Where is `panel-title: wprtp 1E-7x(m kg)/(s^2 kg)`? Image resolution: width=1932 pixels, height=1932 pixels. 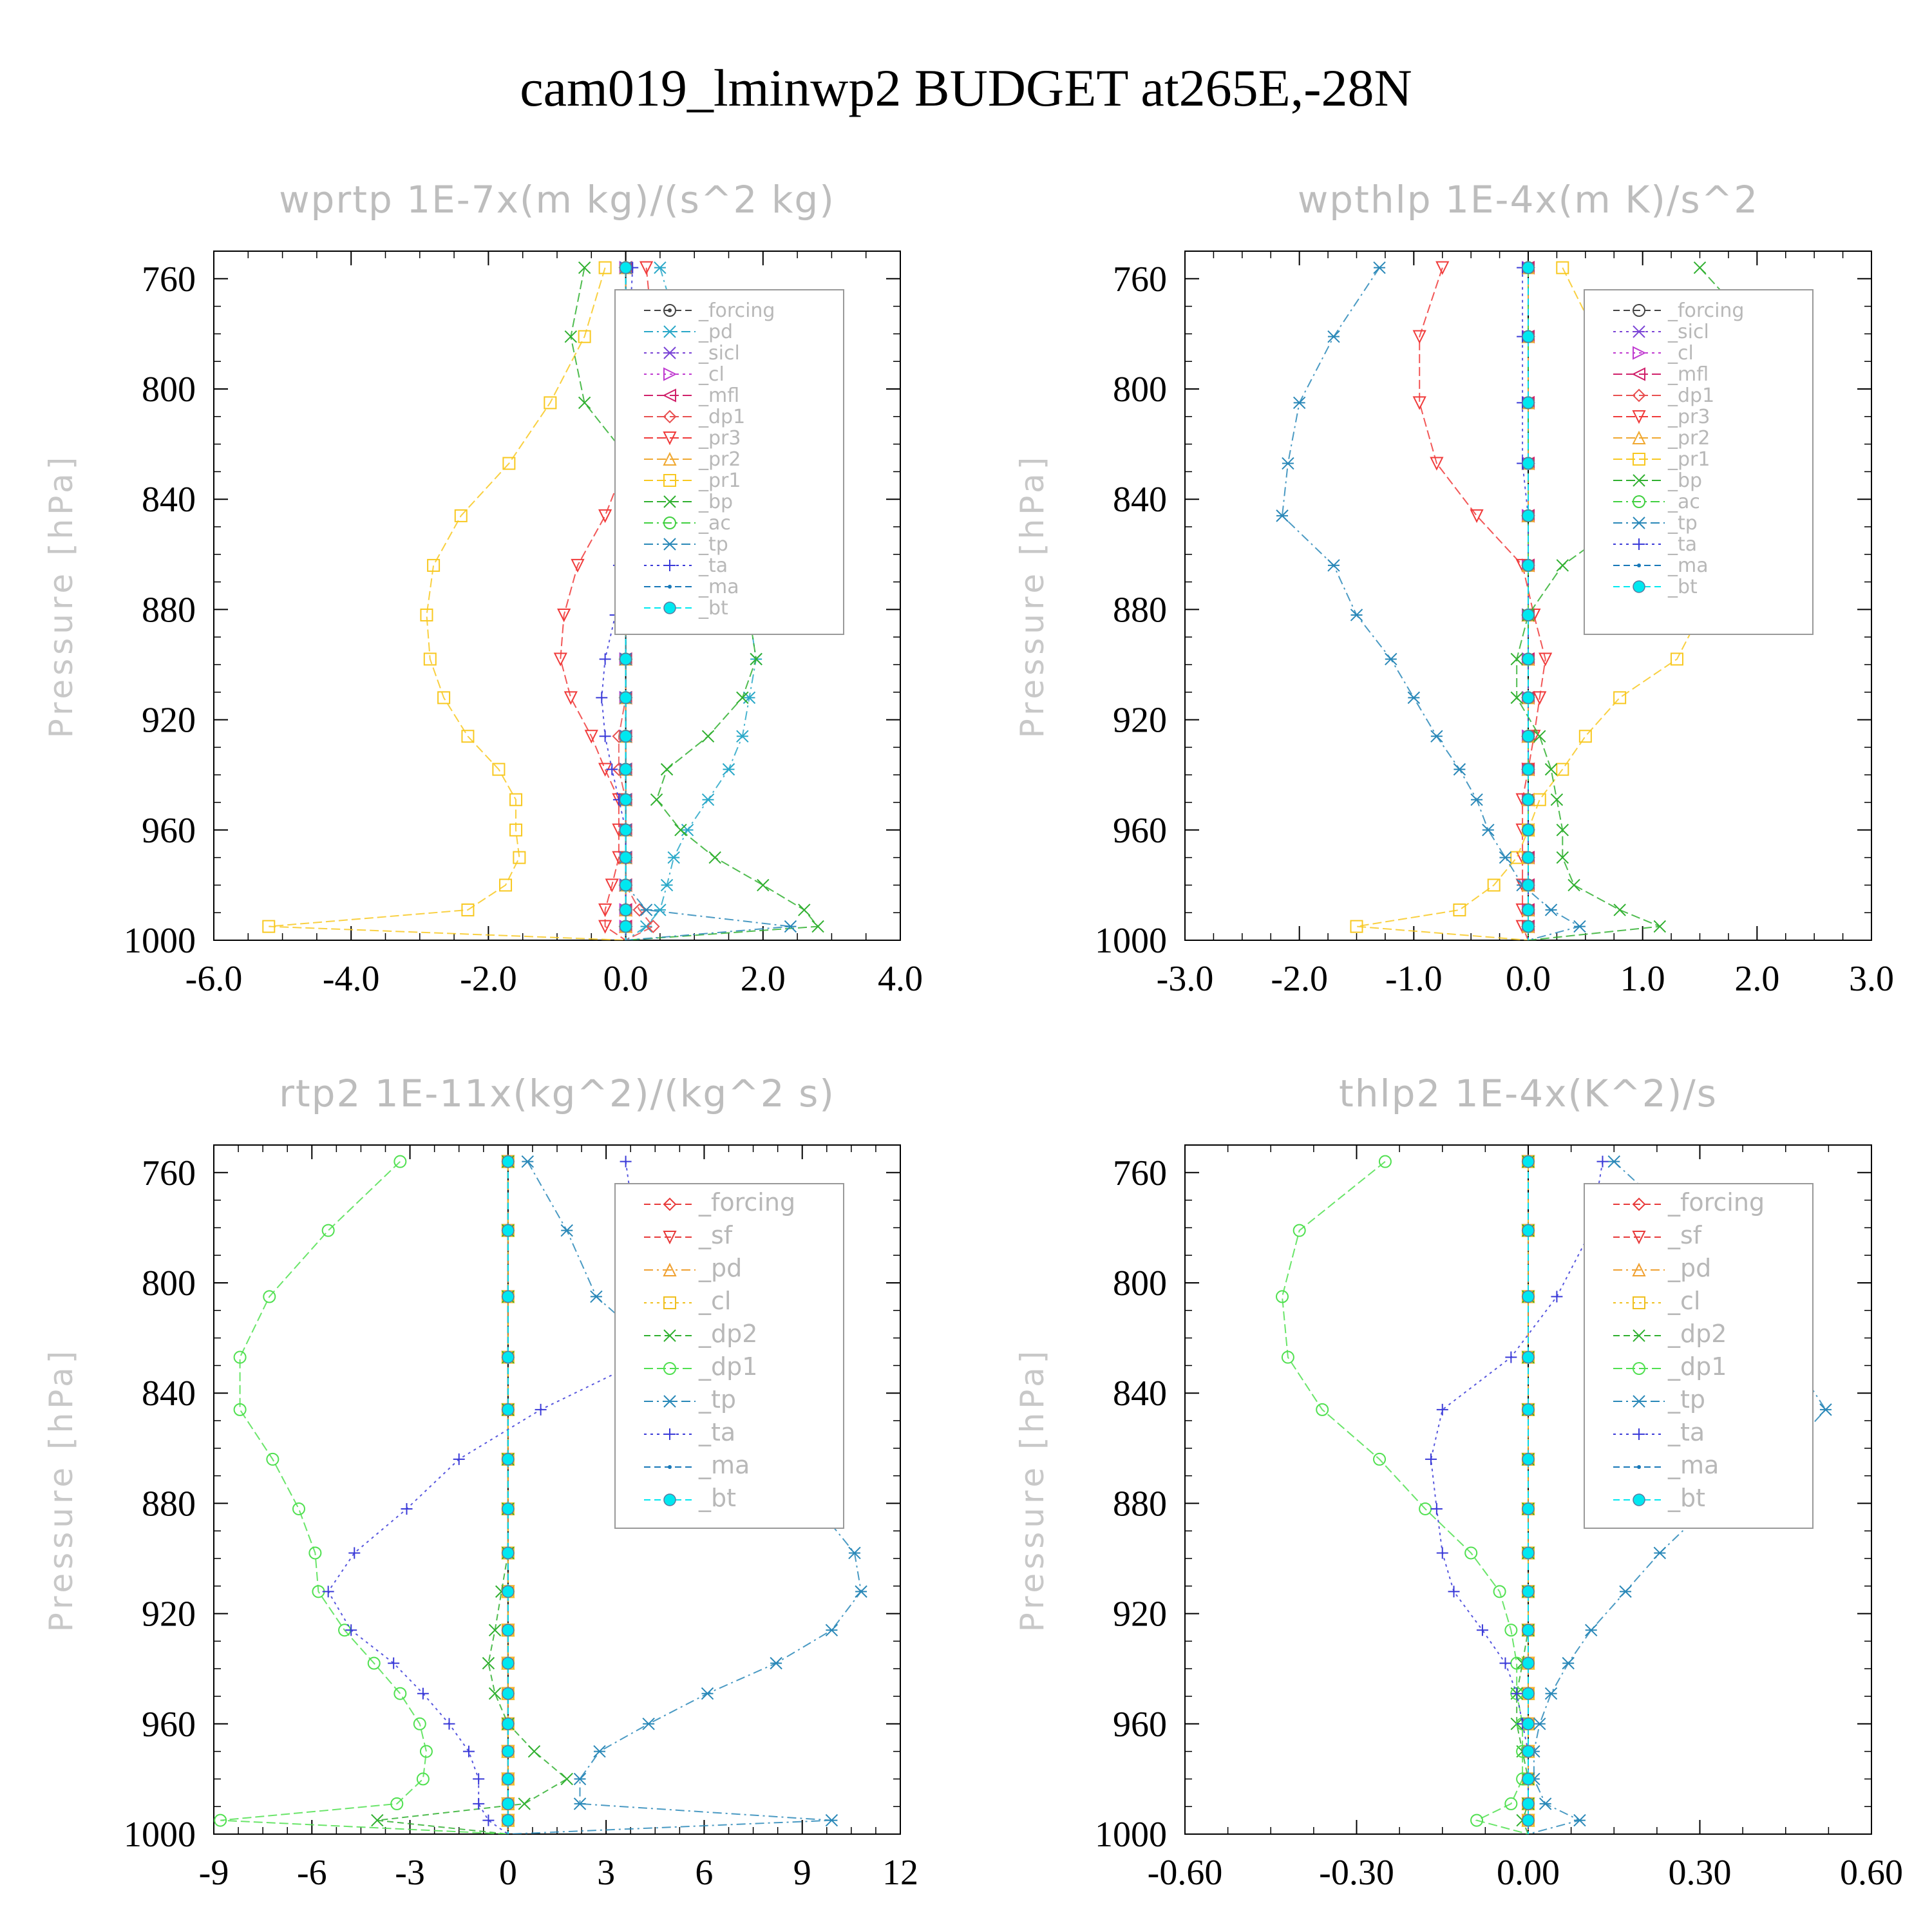
panel-title: wprtp 1E-7x(m kg)/(s^2 kg) is located at coordinates (557, 200).